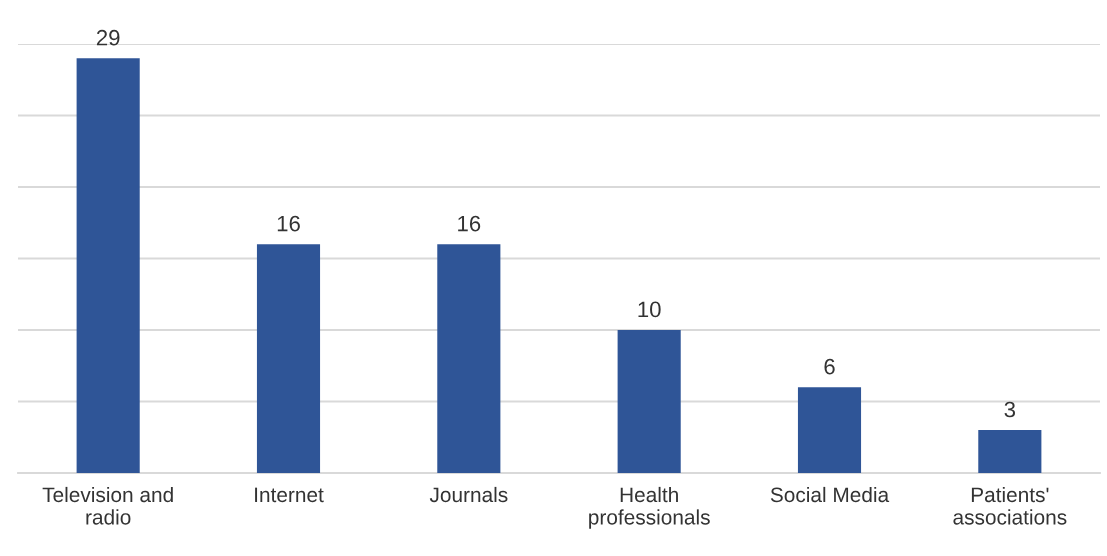 This screenshot has width=1107, height=556. Describe the element at coordinates (1010, 505) in the screenshot. I see `x-tick-label: Patients' associations` at that location.